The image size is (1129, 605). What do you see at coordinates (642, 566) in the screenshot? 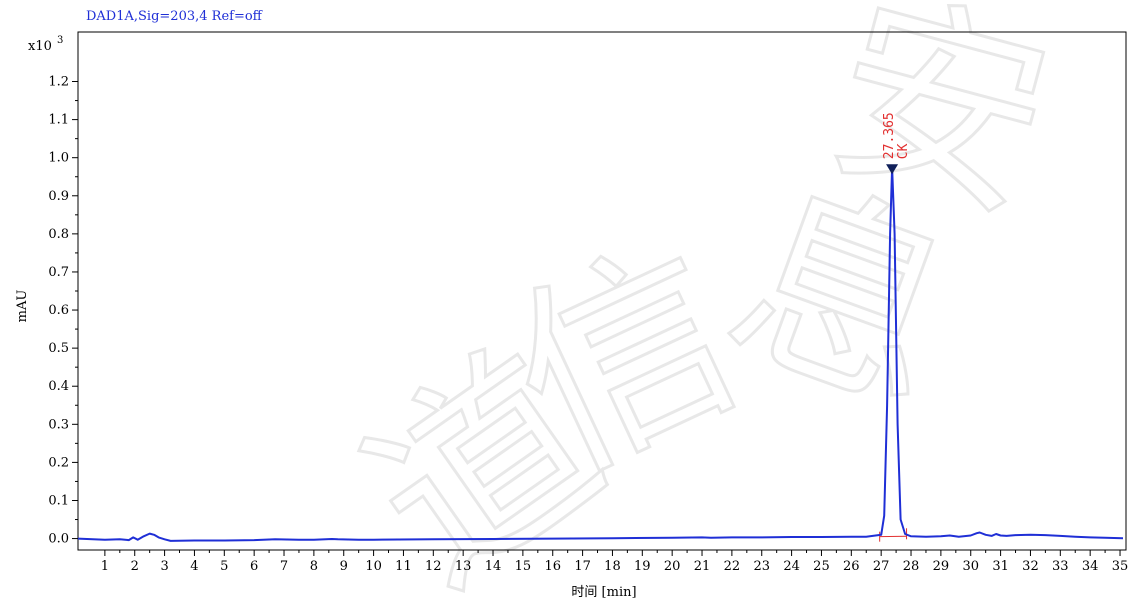
I see `x-tick-label: 19` at bounding box center [642, 566].